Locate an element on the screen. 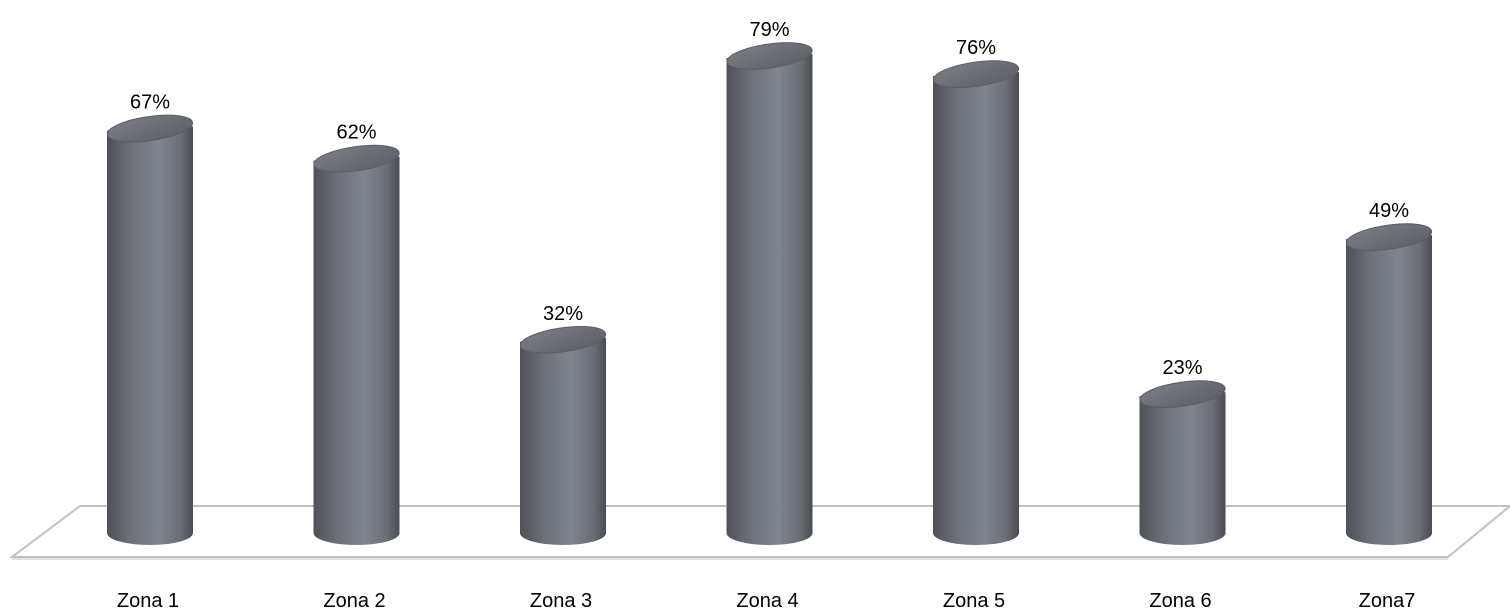  data-label-4: 79% is located at coordinates (769, 30).